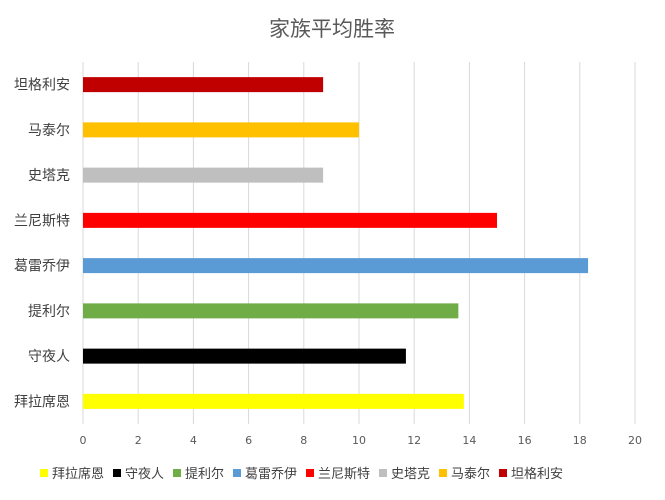  I want to click on legend-label: 守夜人, so click(144, 474).